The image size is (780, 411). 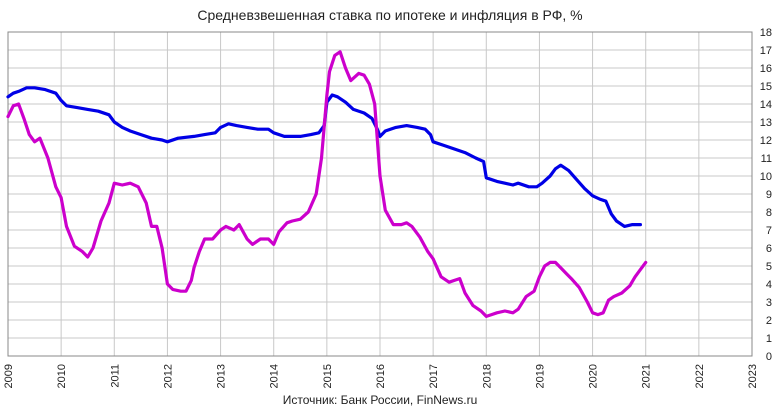 What do you see at coordinates (769, 321) in the screenshot?
I see `y-tick-label: 2` at bounding box center [769, 321].